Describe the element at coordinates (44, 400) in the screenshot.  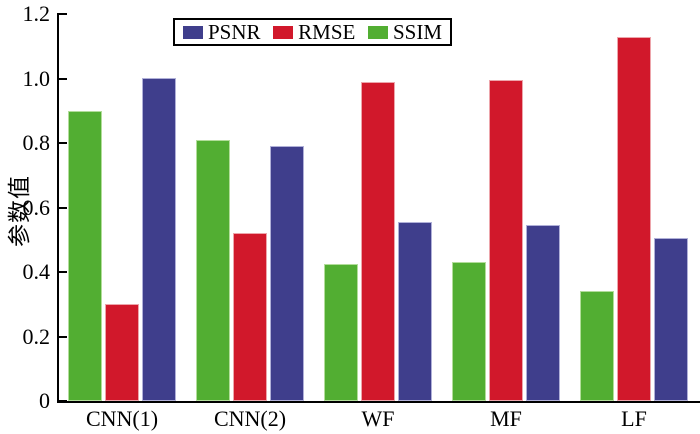
I see `y-tick-label: 0` at that location.